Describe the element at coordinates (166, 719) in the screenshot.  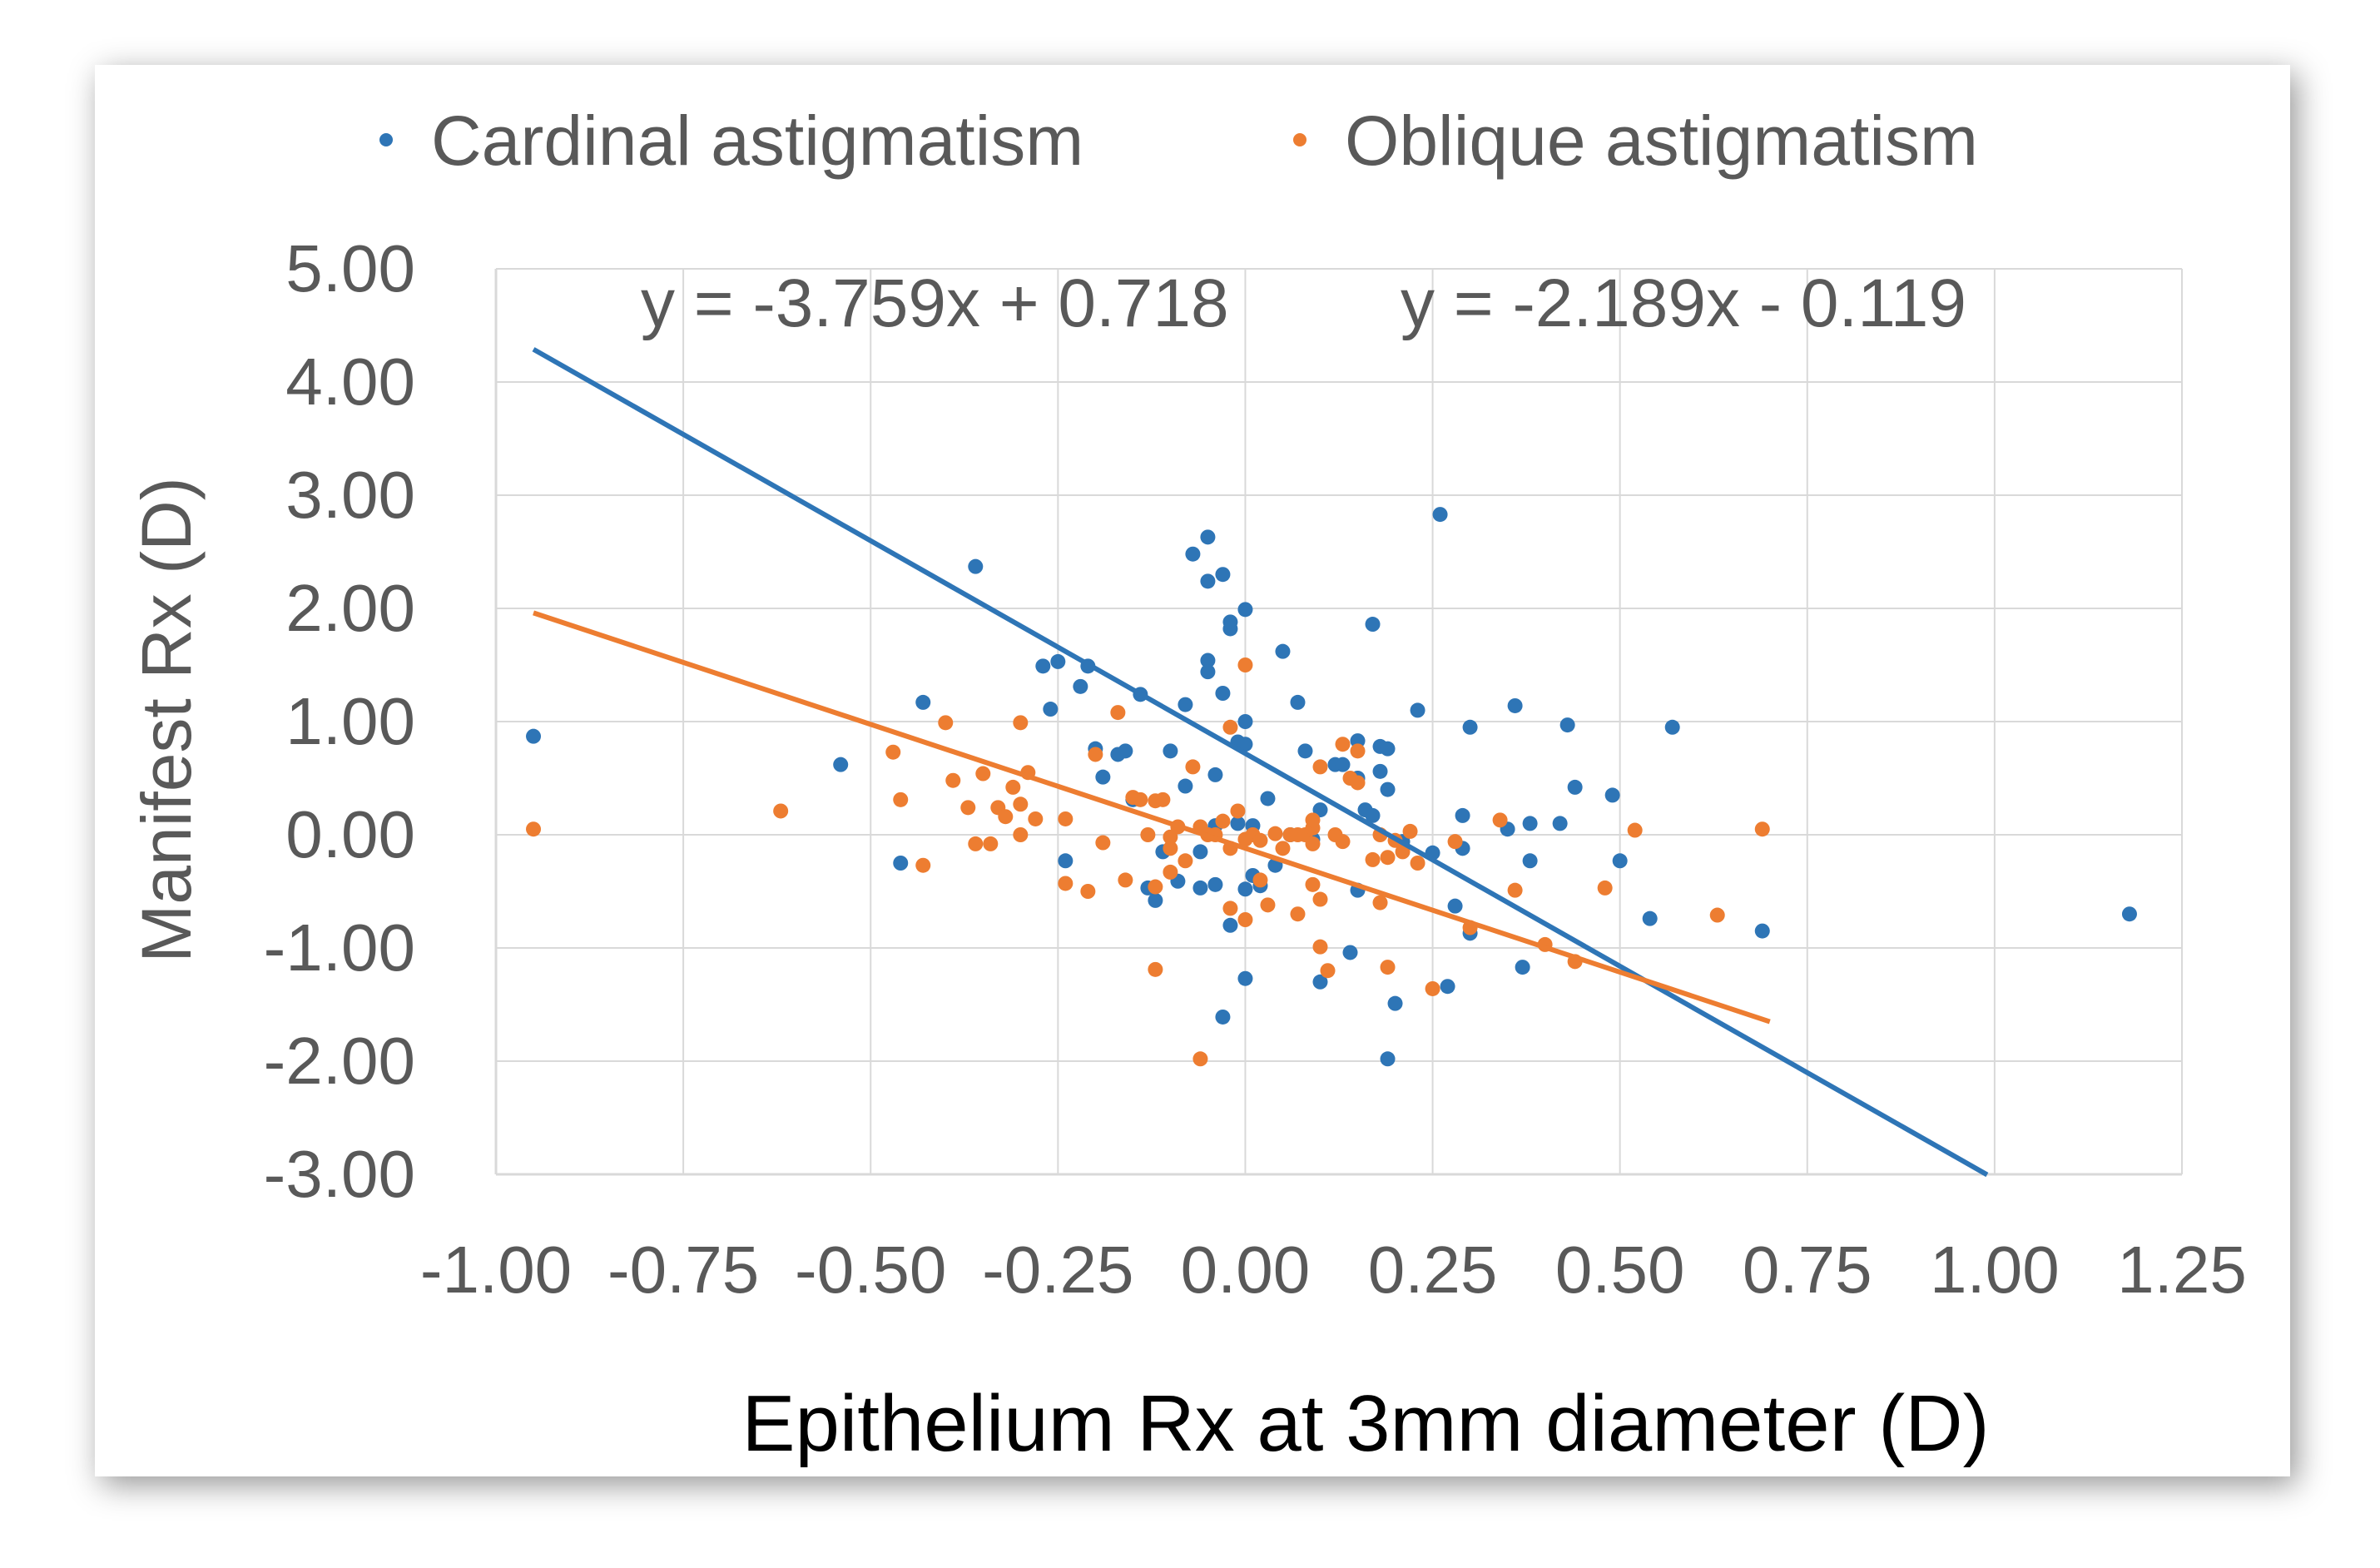
I see `y-axis-label: Manifest Rx (D)` at that location.